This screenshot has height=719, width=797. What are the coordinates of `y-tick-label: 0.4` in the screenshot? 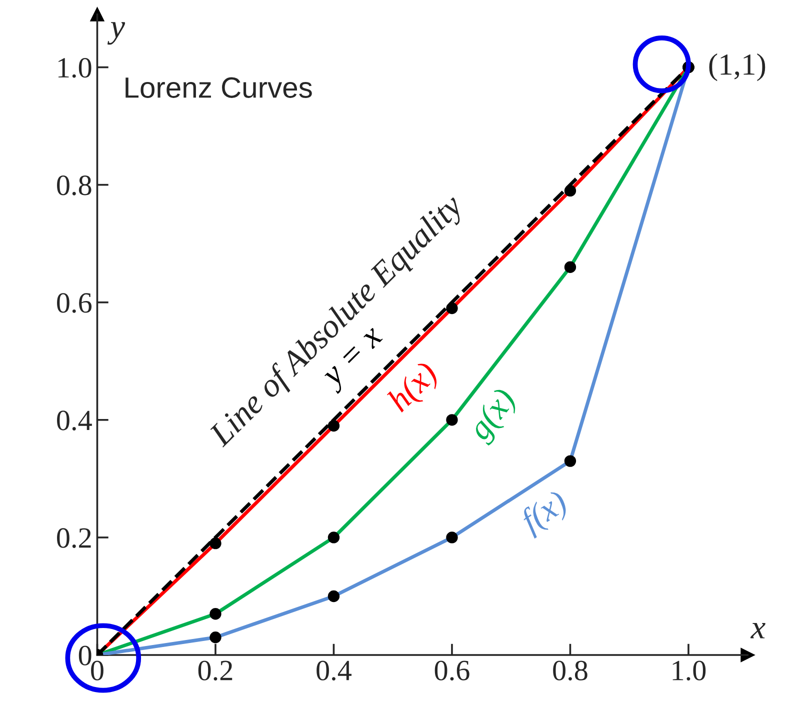 It's located at (74, 420).